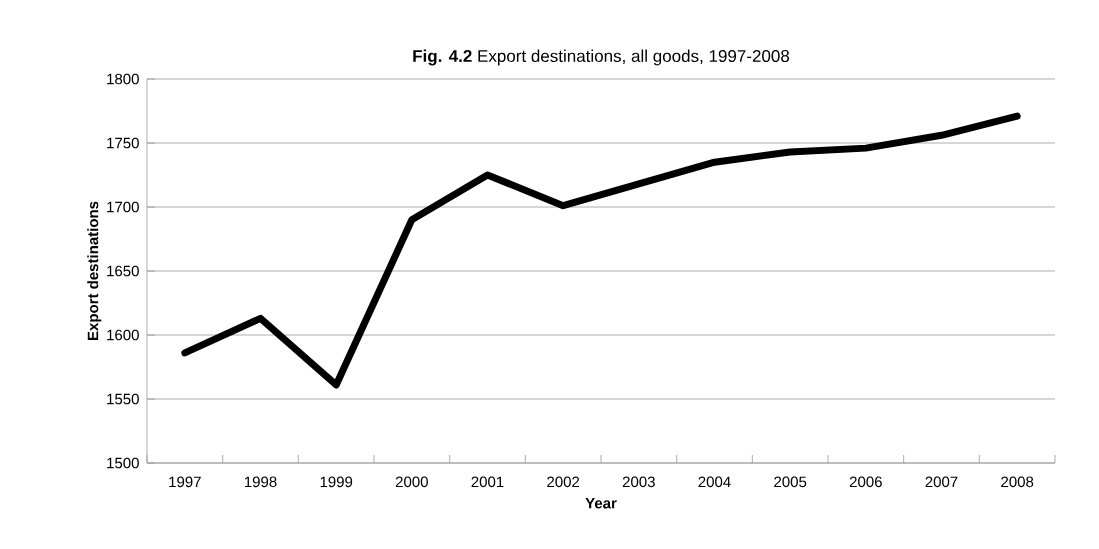 The image size is (1099, 549). Describe the element at coordinates (123, 271) in the screenshot. I see `y-tick-label: 1650` at that location.